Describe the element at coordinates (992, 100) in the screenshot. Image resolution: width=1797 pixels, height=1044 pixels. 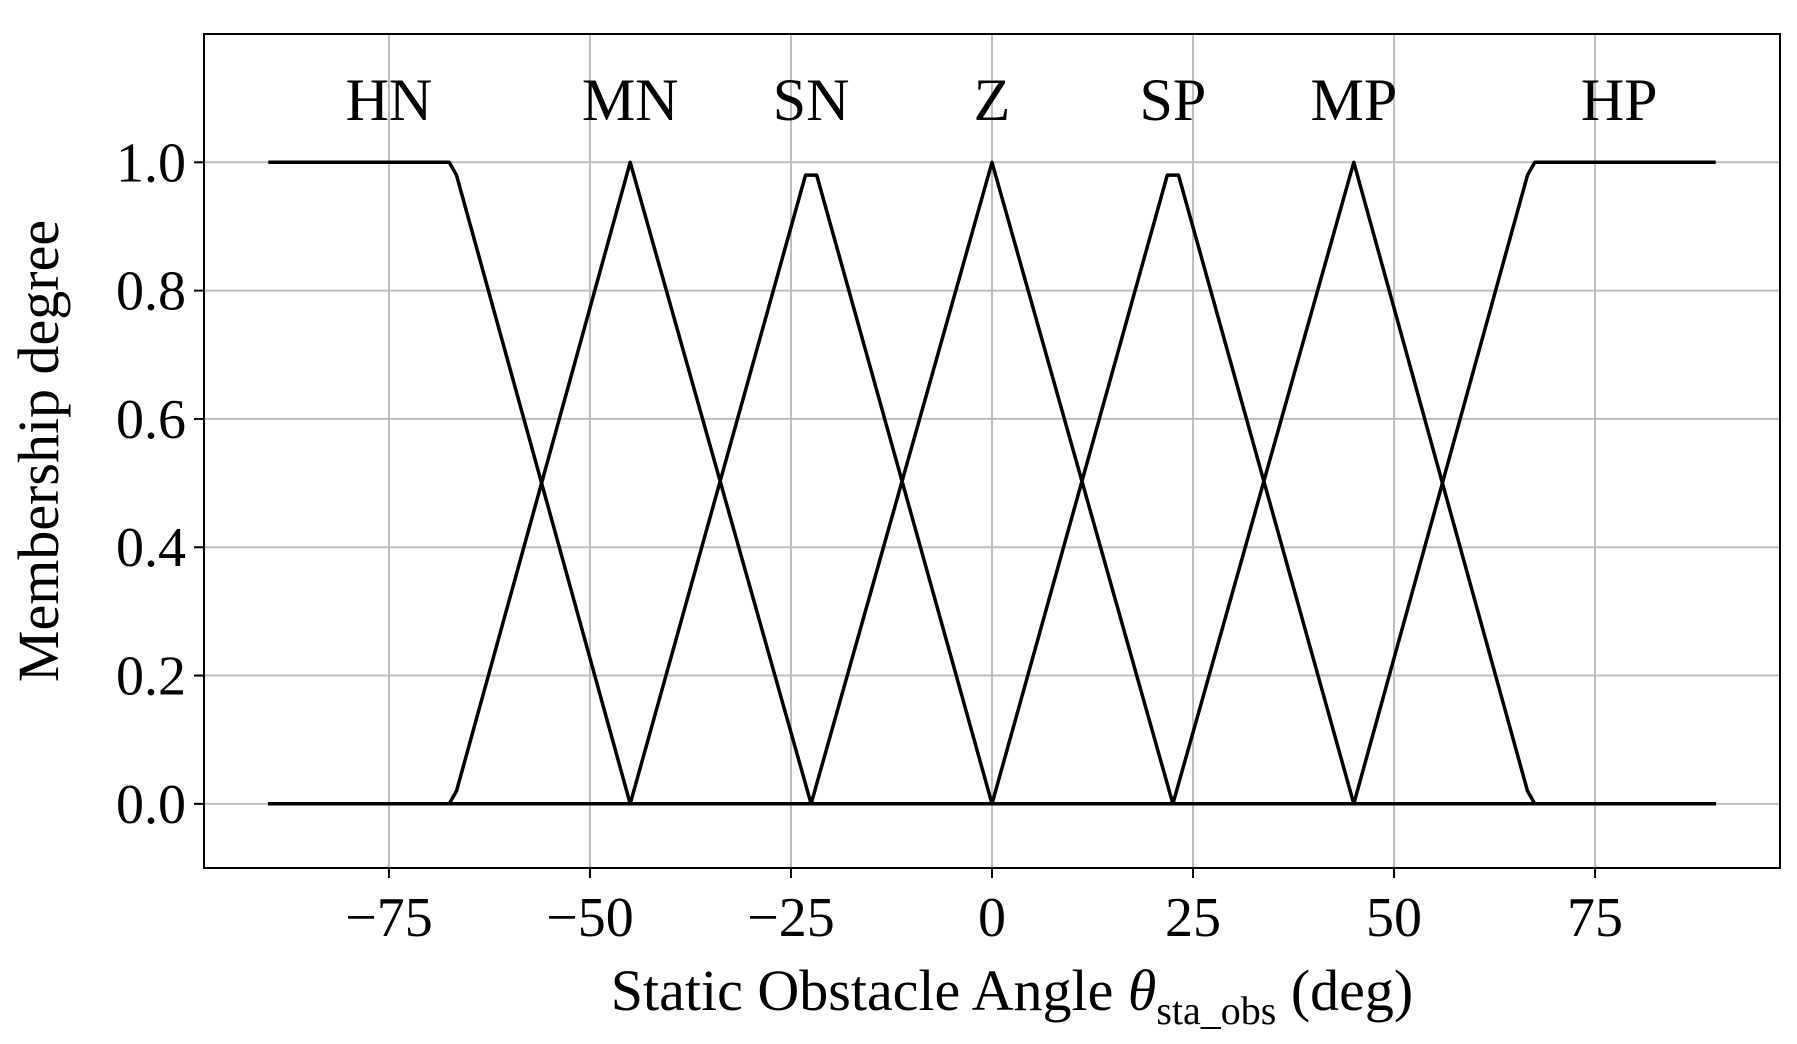
I see `set-label-z: Z` at that location.